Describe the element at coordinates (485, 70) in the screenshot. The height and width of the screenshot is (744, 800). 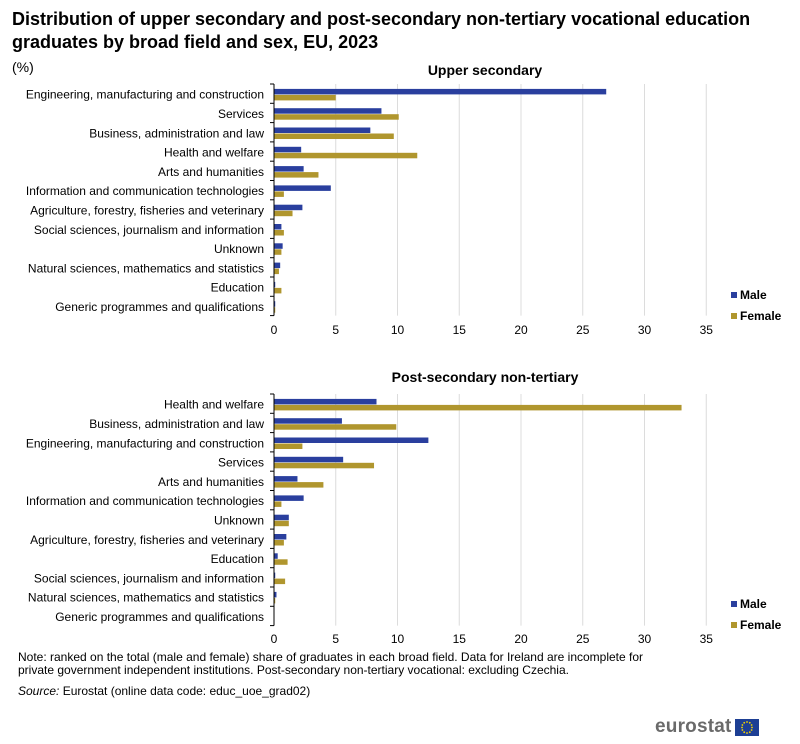
I see `subchart-title: Upper secondary` at that location.